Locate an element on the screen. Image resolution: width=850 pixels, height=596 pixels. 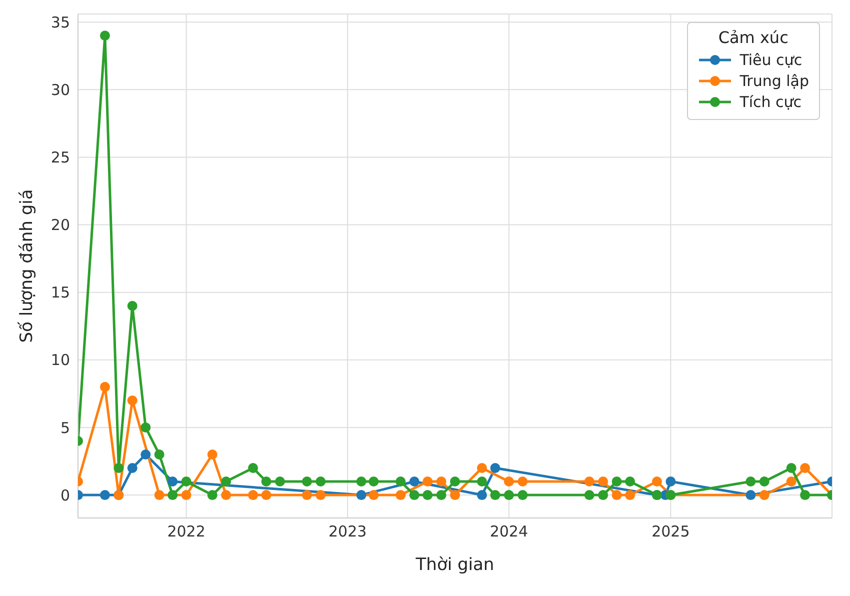
x-tick-label: 2024 is located at coordinates (509, 531).